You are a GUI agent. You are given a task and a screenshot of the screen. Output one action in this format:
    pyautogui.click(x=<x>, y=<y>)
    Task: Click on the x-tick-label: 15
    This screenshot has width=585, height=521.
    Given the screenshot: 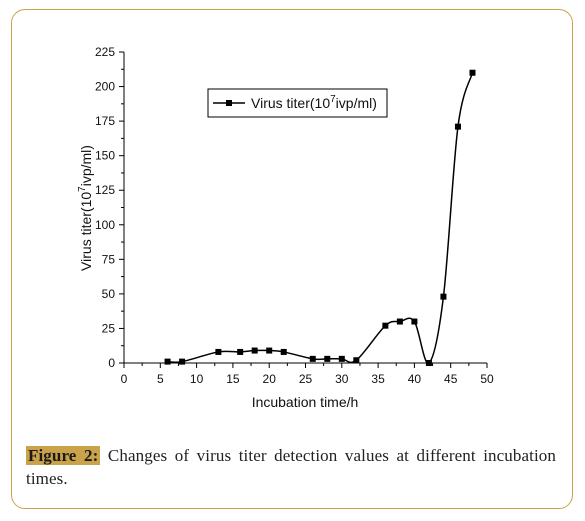 What is the action you would take?
    pyautogui.click(x=233, y=379)
    